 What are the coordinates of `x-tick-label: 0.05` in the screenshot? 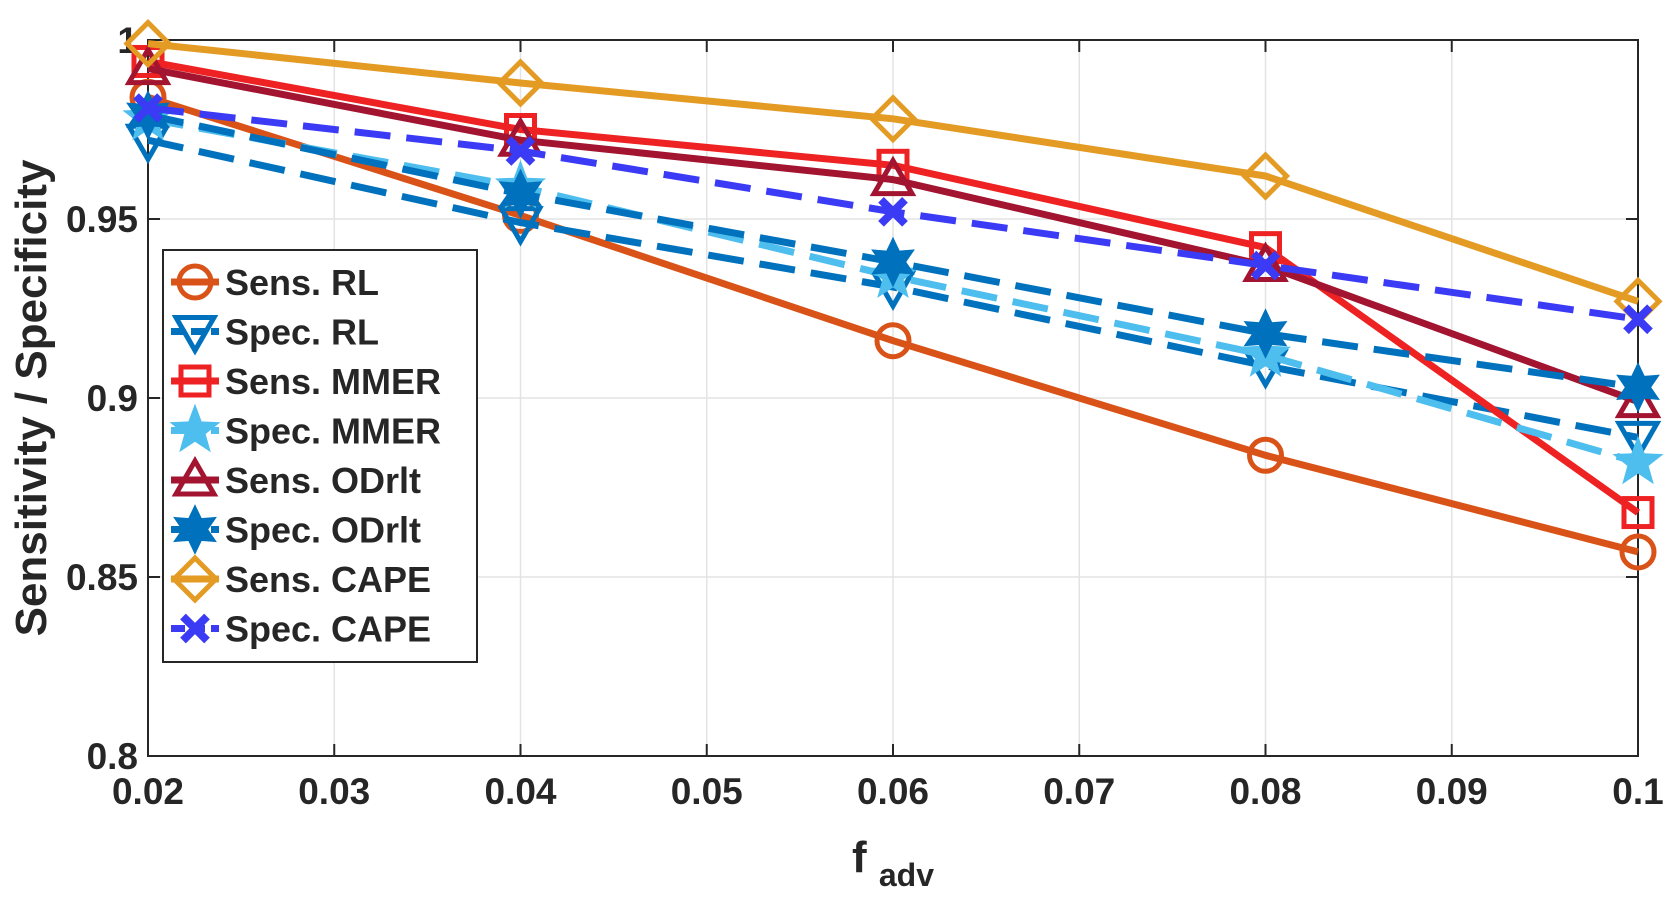 It's located at (707, 791).